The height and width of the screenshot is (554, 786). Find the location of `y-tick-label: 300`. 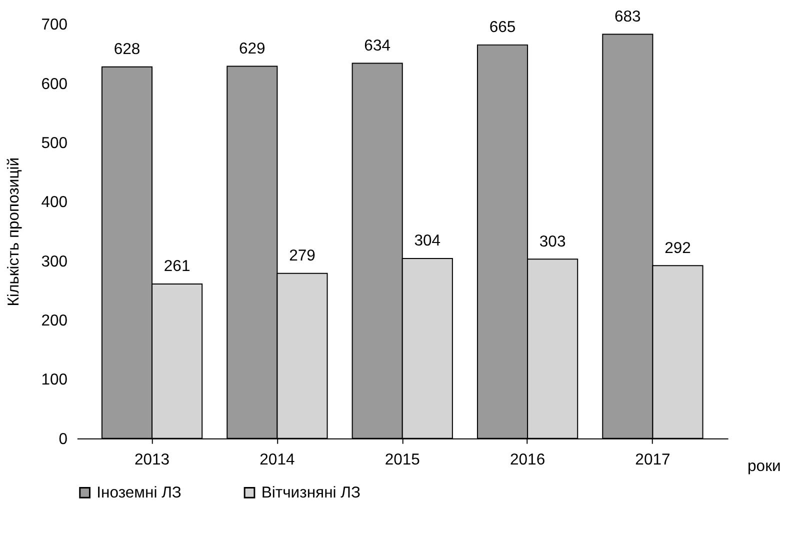

y-tick-label: 300 is located at coordinates (54, 261).